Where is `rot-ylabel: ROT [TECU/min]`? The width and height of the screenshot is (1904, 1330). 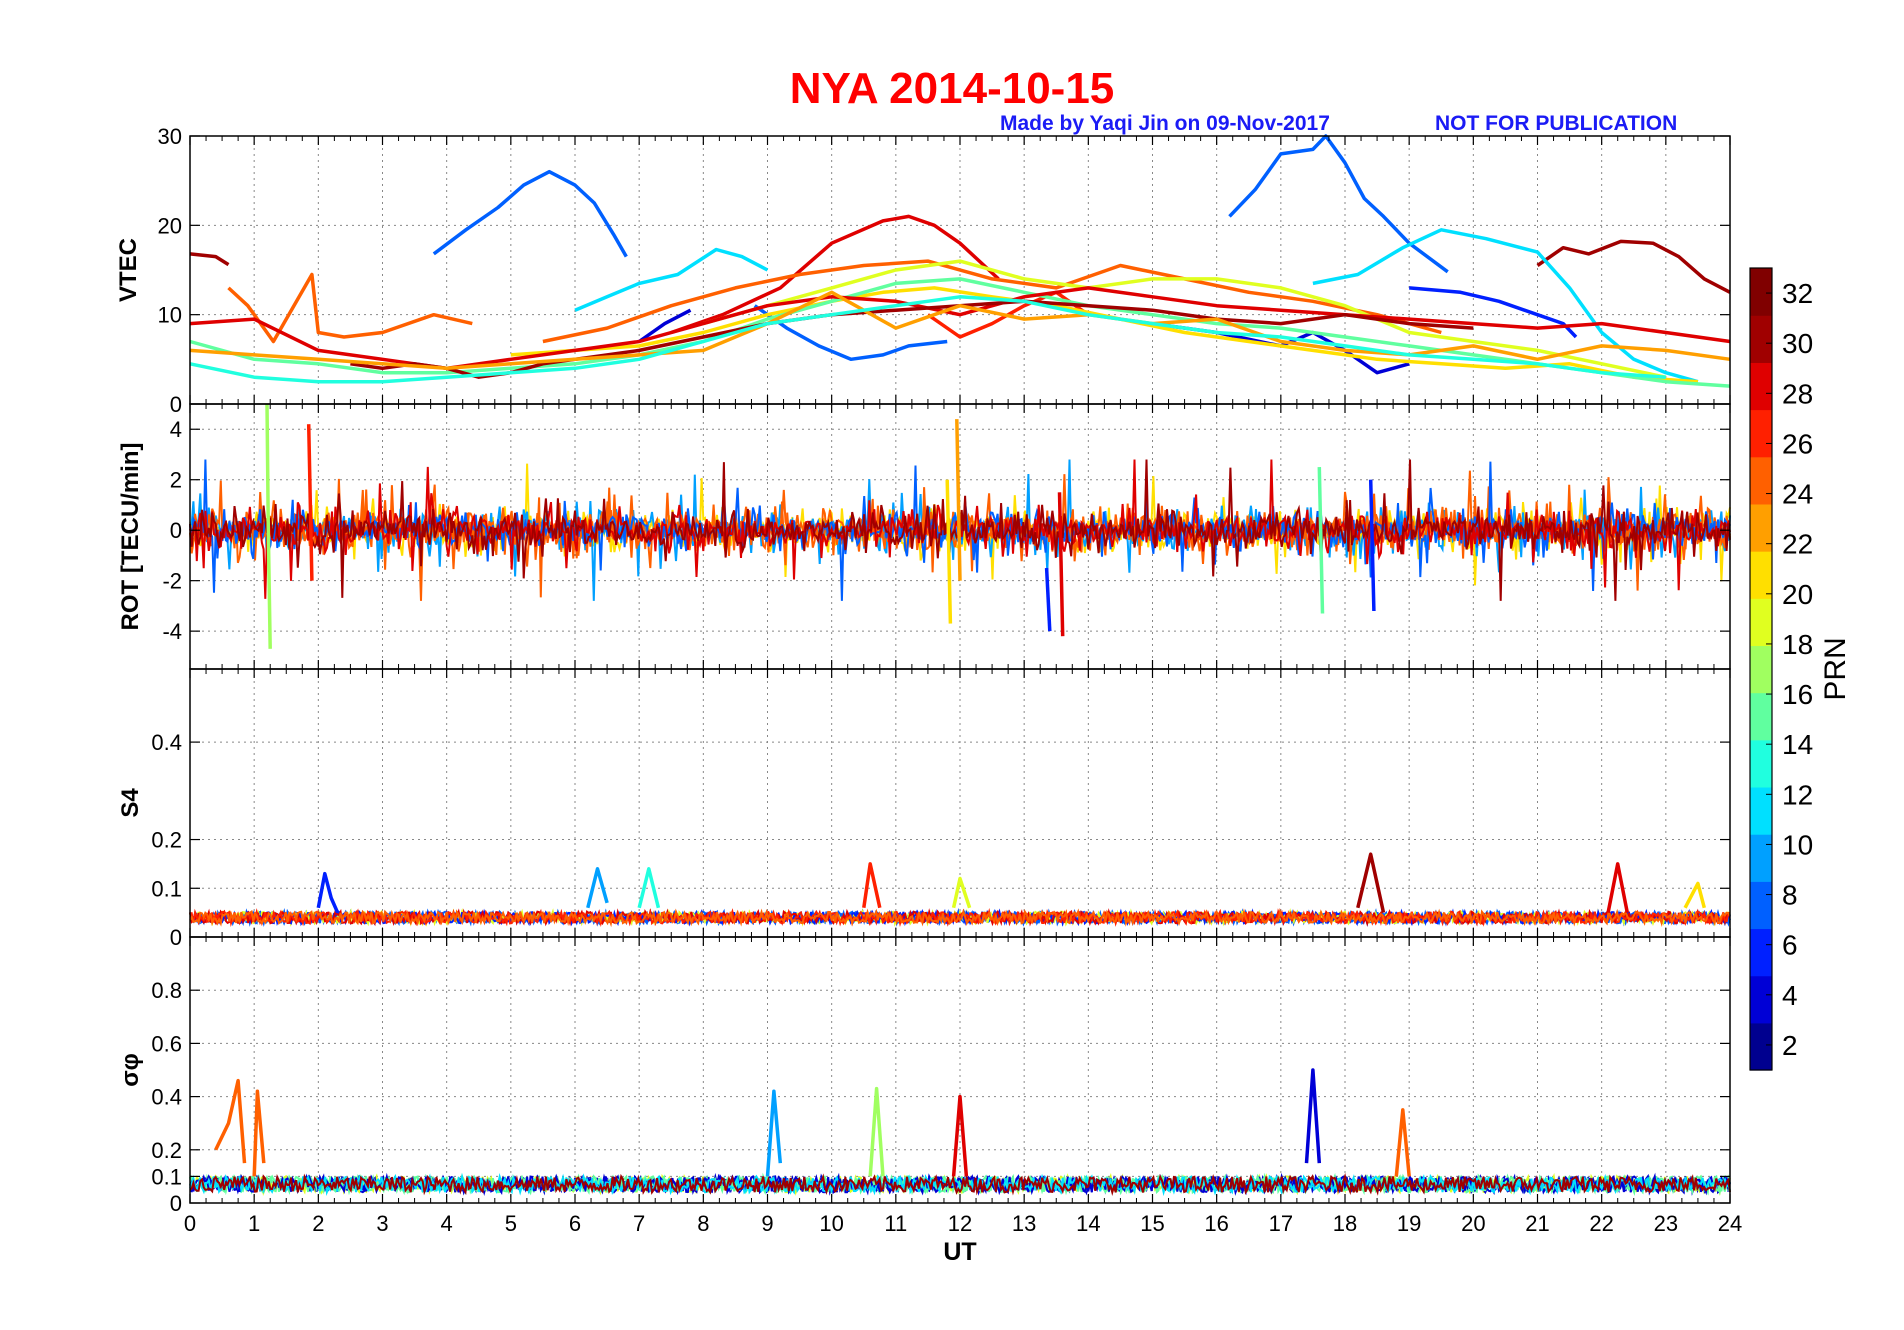 rot-ylabel: ROT [TECU/min] is located at coordinates (130, 537).